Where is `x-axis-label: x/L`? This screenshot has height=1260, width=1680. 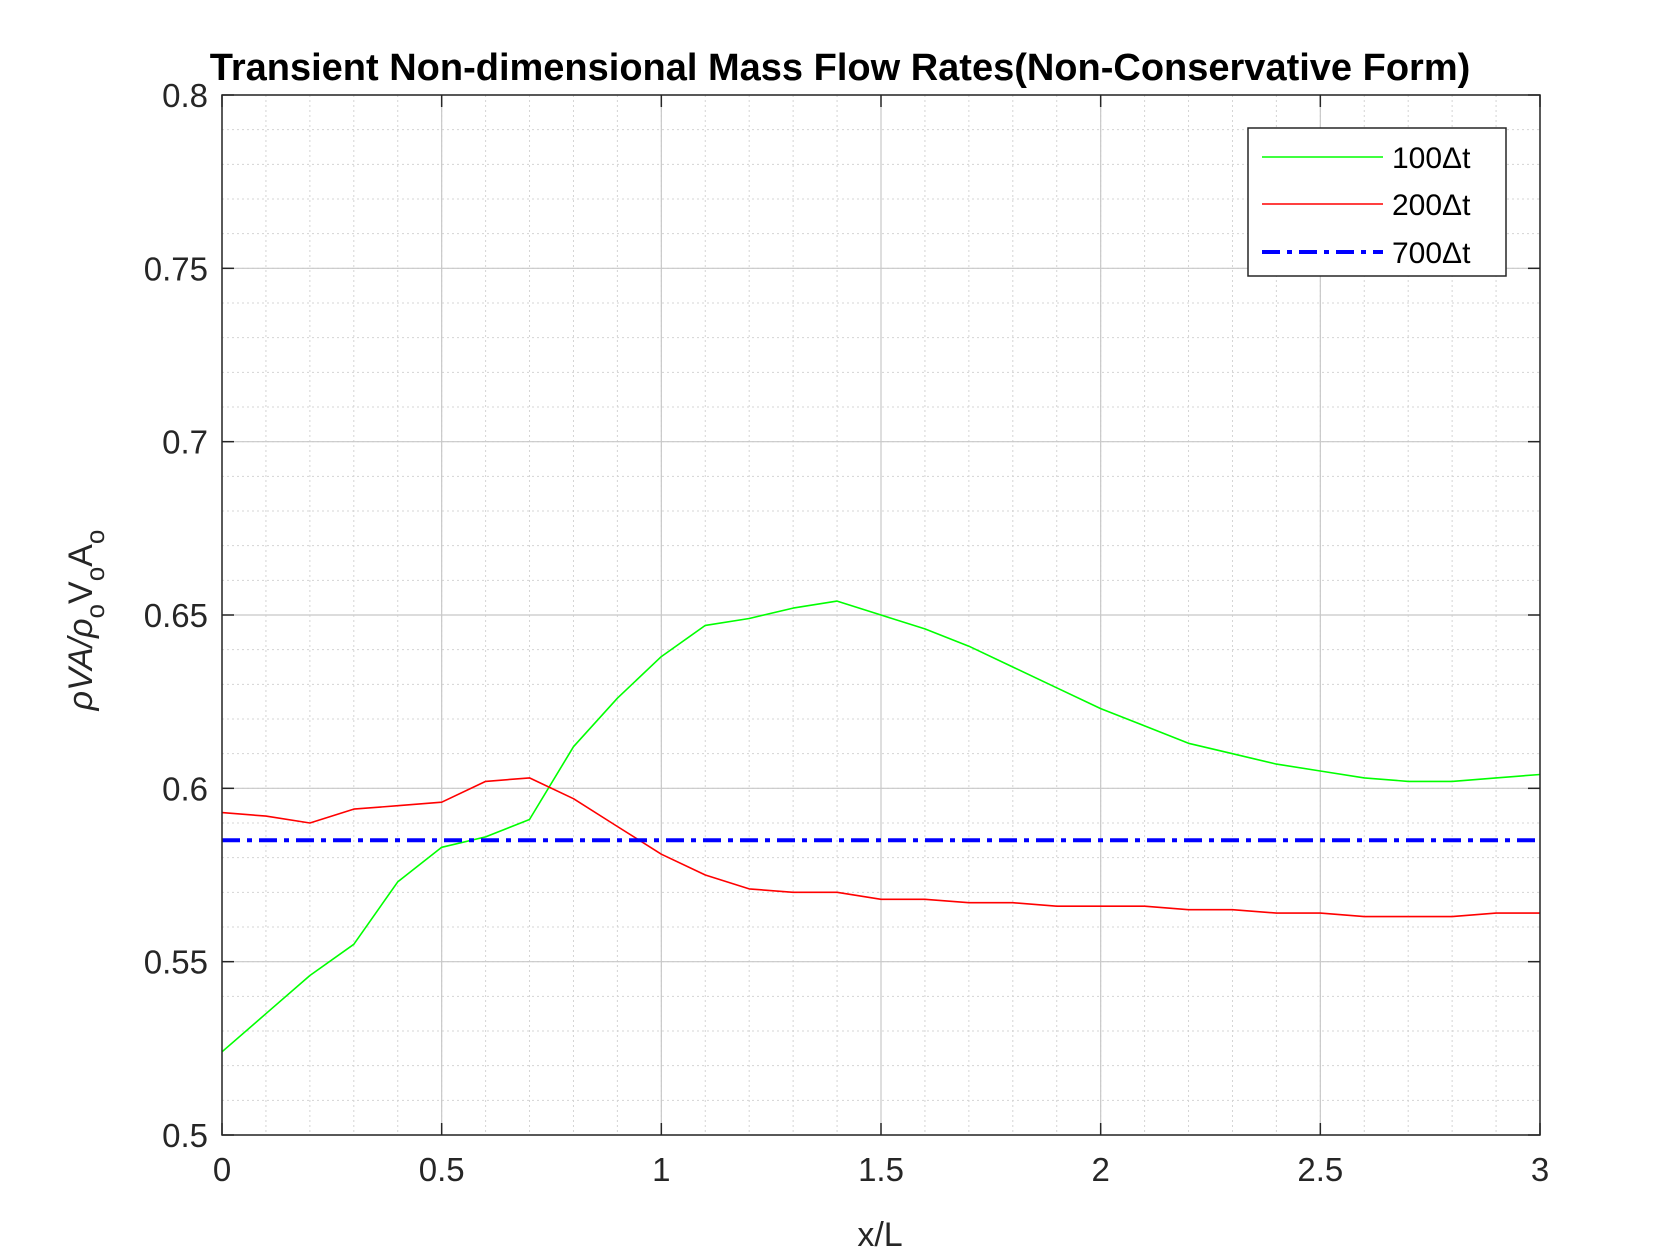
x-axis-label: x/L is located at coordinates (879, 1235).